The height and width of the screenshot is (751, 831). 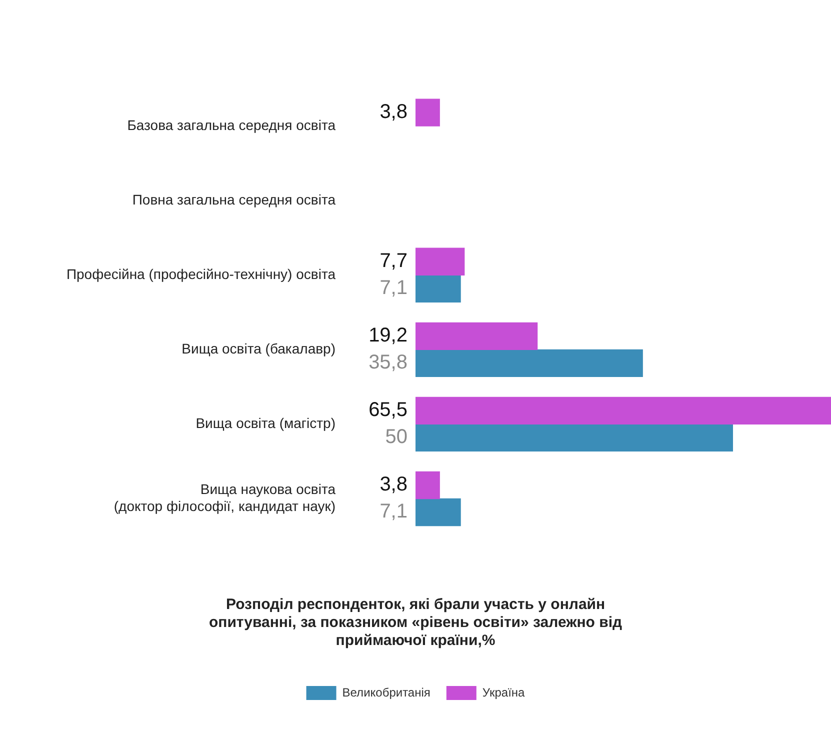 What do you see at coordinates (394, 261) in the screenshot?
I see `data-label: 7,7` at bounding box center [394, 261].